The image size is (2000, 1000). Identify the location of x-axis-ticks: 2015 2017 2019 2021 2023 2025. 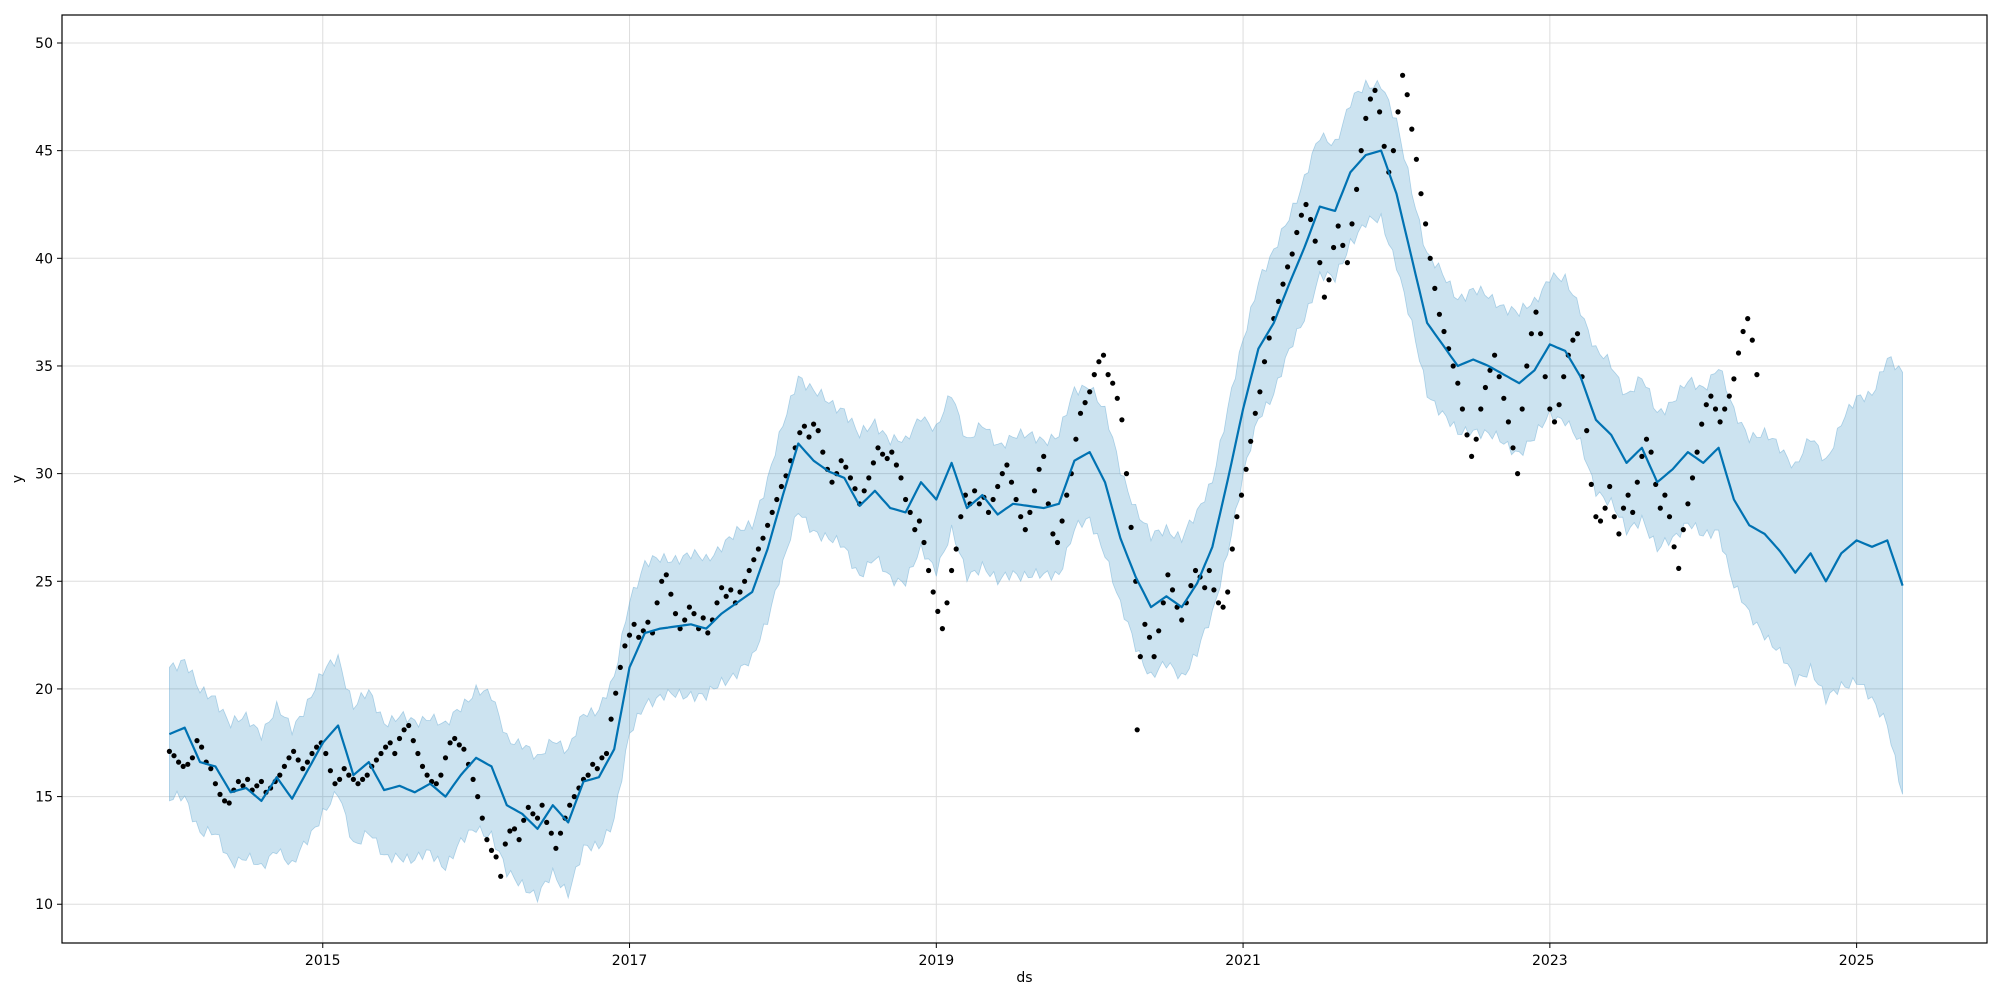
(1089, 956).